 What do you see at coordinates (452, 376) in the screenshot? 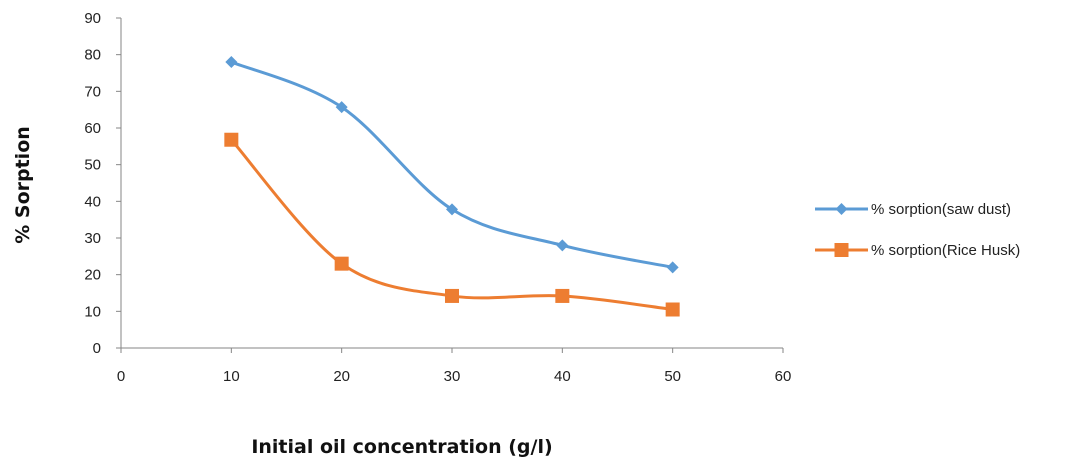
I see `x-tick-label: 30` at bounding box center [452, 376].